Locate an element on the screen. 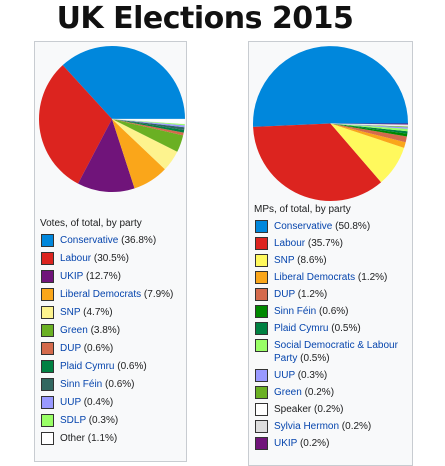 The width and height of the screenshot is (445, 466). legend-item-ukip: UKIP (12.7%) is located at coordinates (113, 276).